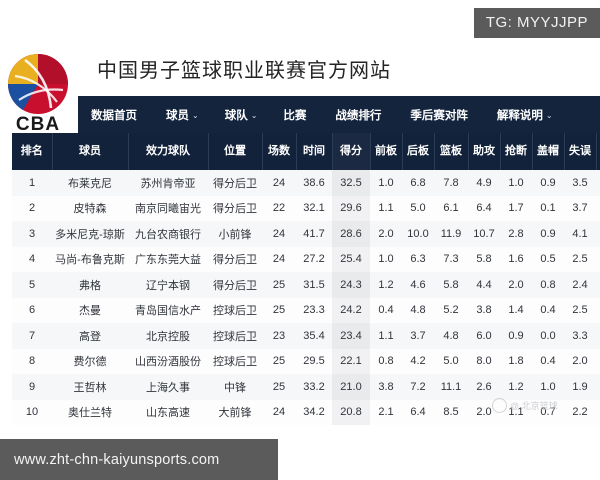 This screenshot has width=600, height=480. Describe the element at coordinates (580, 259) in the screenshot. I see `cell-turnovers: 2.5` at that location.